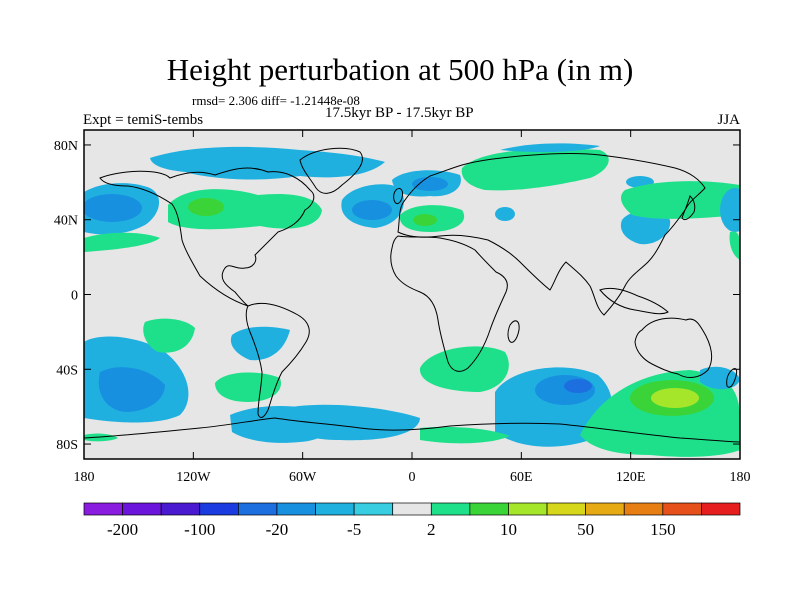  What do you see at coordinates (550, 148) in the screenshot?
I see `anomaly-arctic-siberia` at bounding box center [550, 148].